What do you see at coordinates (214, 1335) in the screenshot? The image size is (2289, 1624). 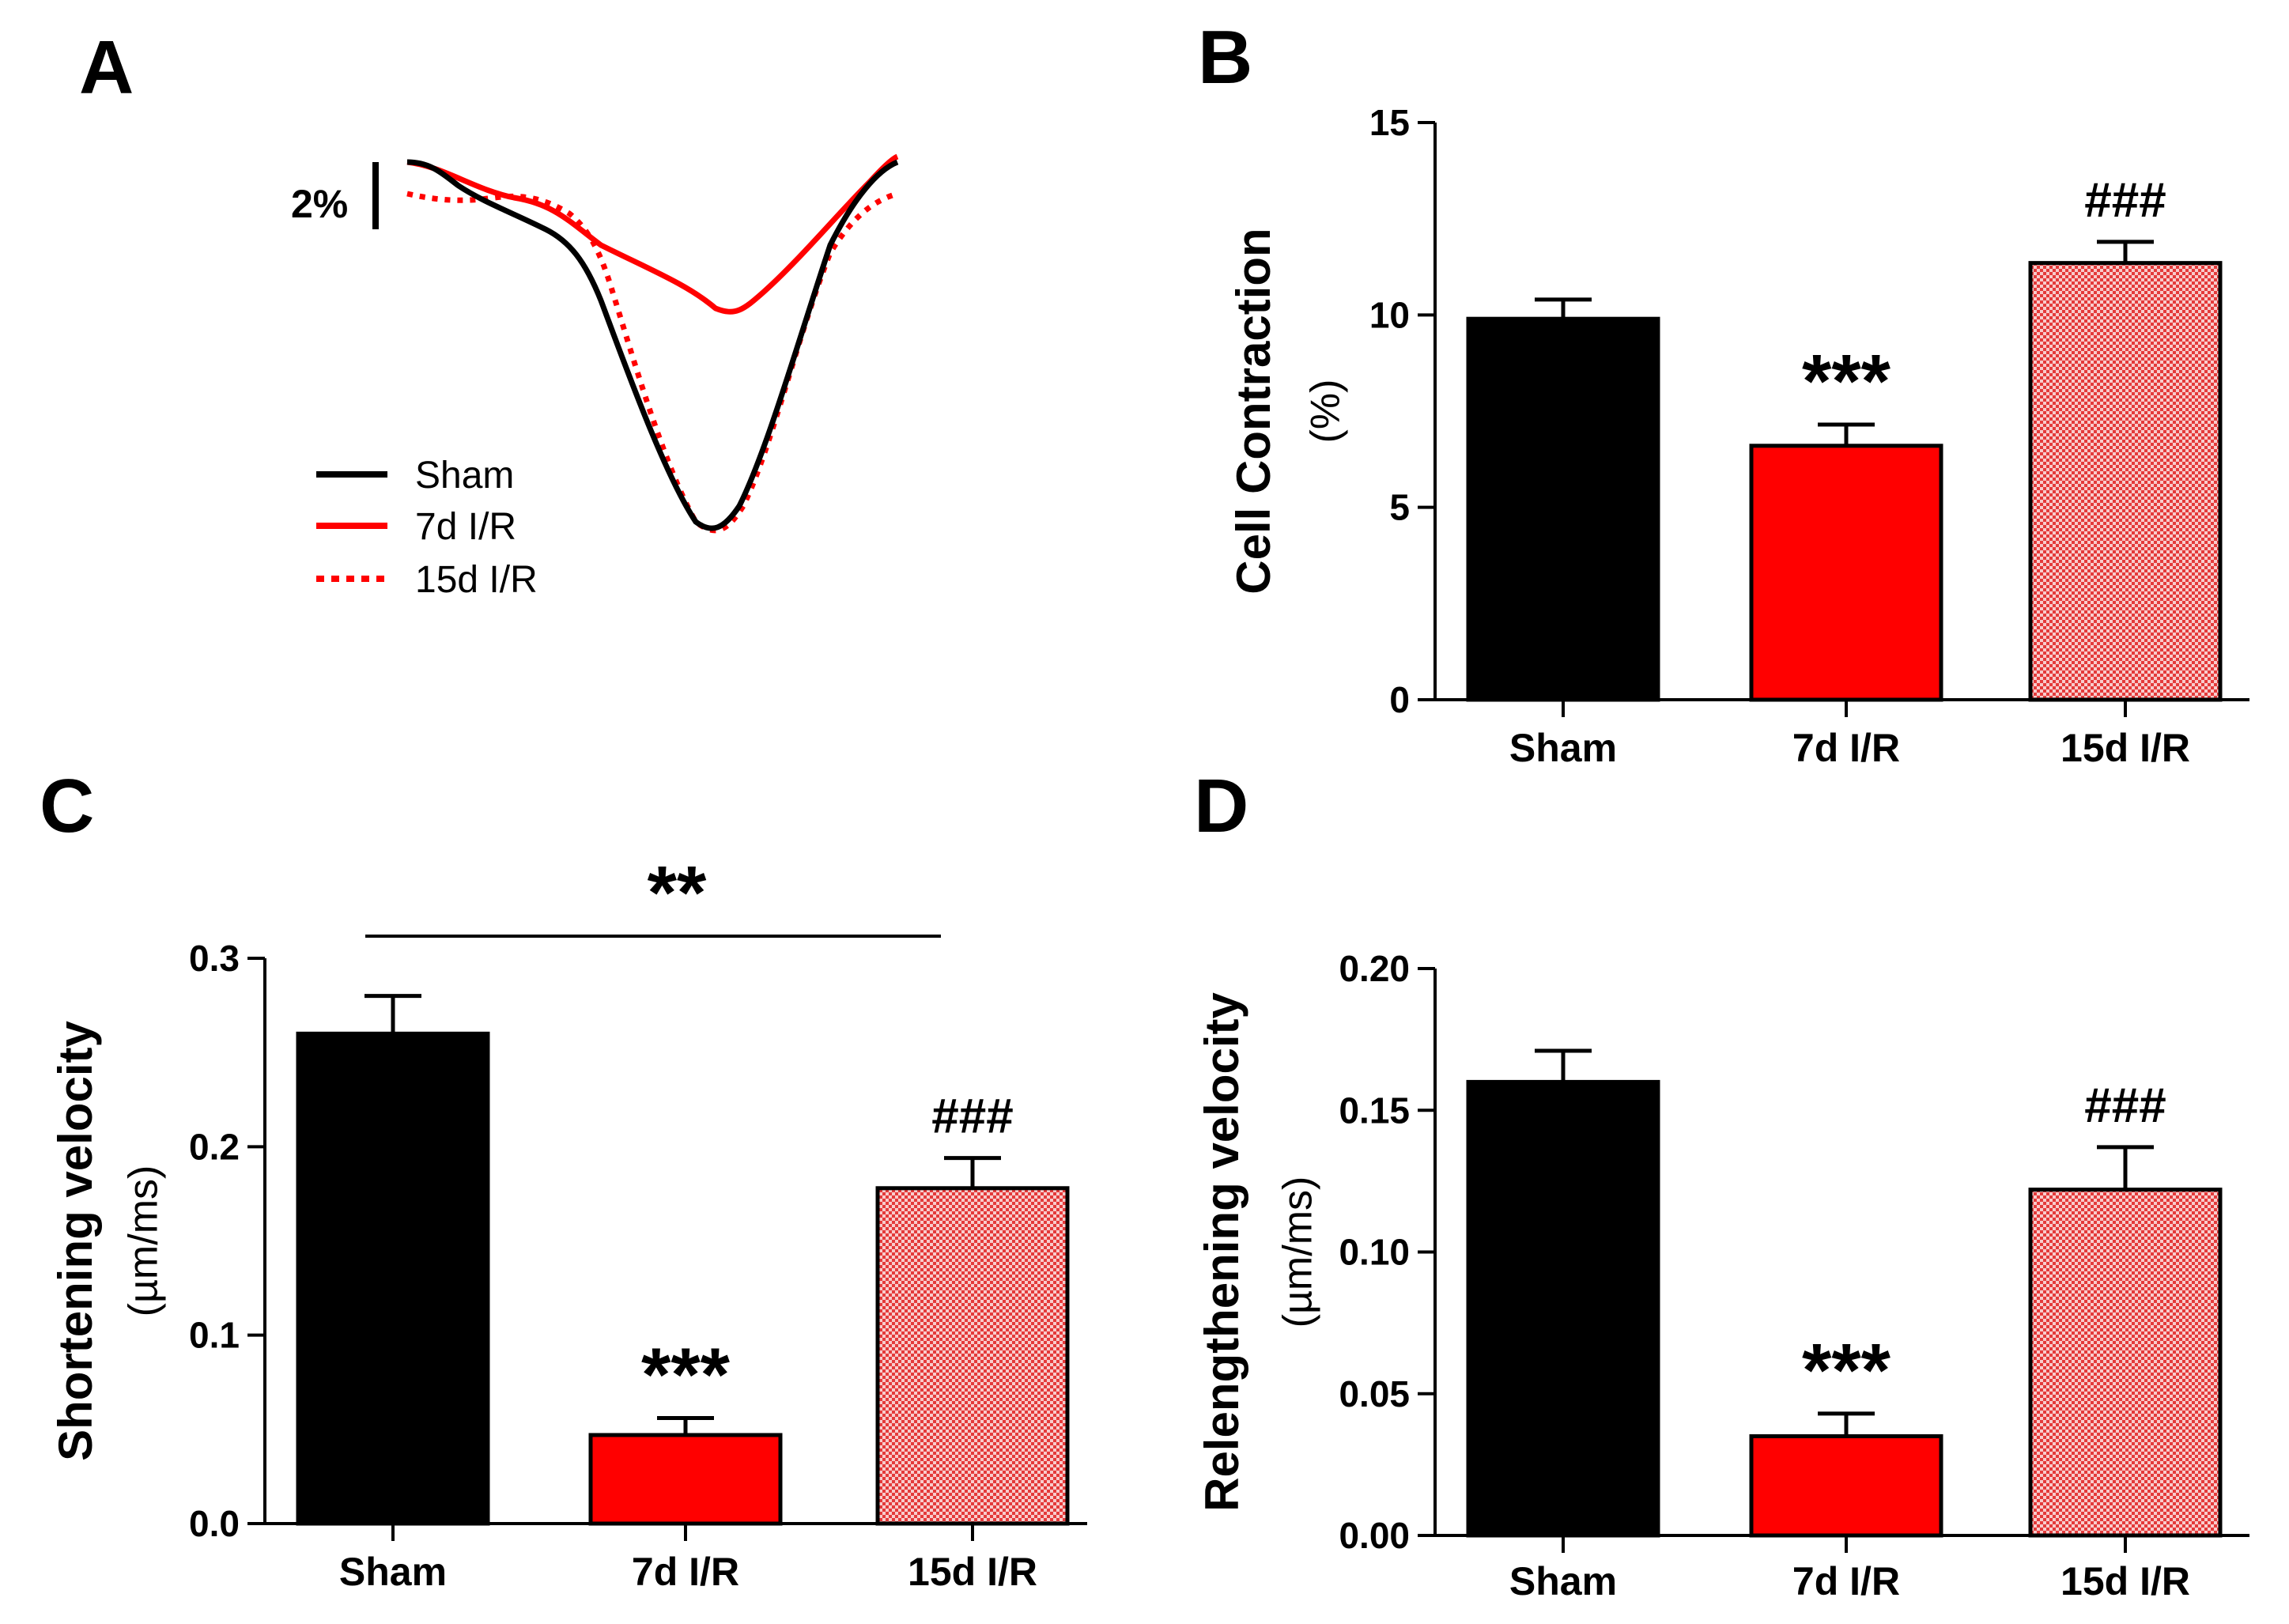 I see `y-tick-label: 0.1` at bounding box center [214, 1335].